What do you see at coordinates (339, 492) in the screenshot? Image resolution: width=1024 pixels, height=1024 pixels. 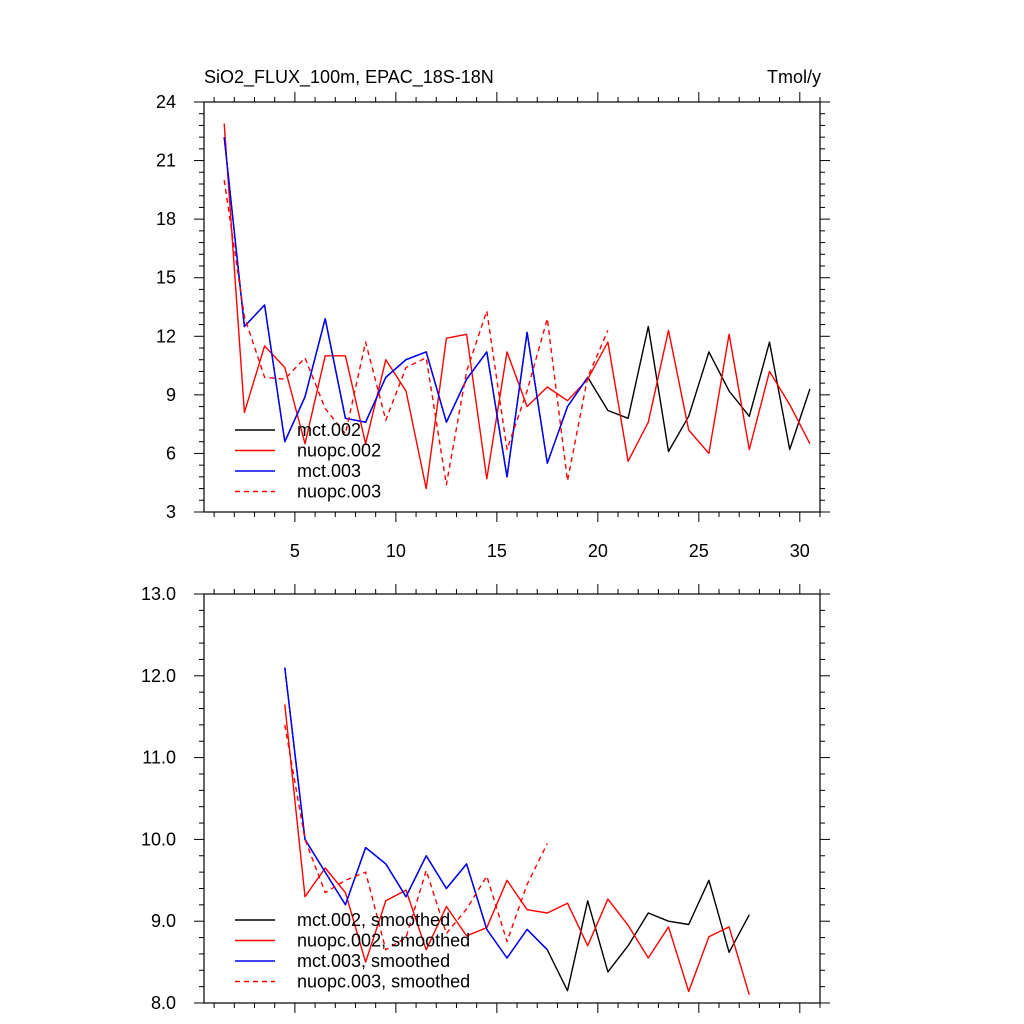 I see `legend-label: nuopc.003` at bounding box center [339, 492].